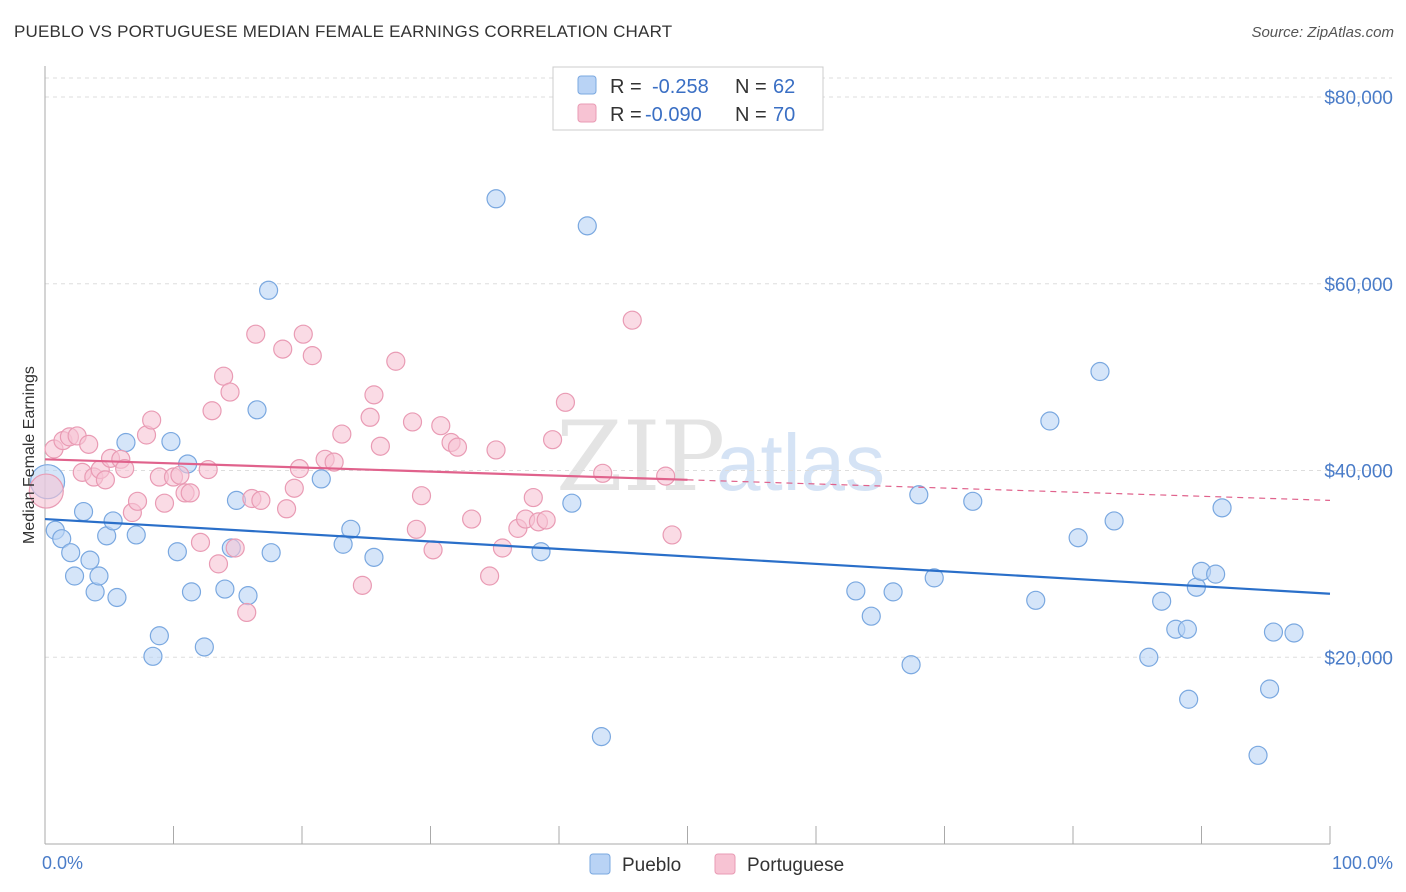  Describe the element at coordinates (751, 115) in the screenshot. I see `stats-portuguese-n-label: N =` at that location.